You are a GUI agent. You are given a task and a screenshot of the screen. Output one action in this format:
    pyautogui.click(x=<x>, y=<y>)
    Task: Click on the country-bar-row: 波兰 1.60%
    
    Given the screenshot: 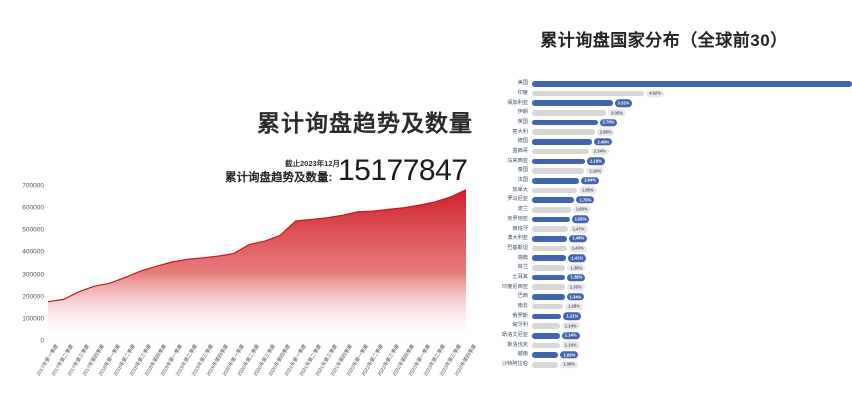 What is the action you would take?
    pyautogui.click(x=669, y=210)
    